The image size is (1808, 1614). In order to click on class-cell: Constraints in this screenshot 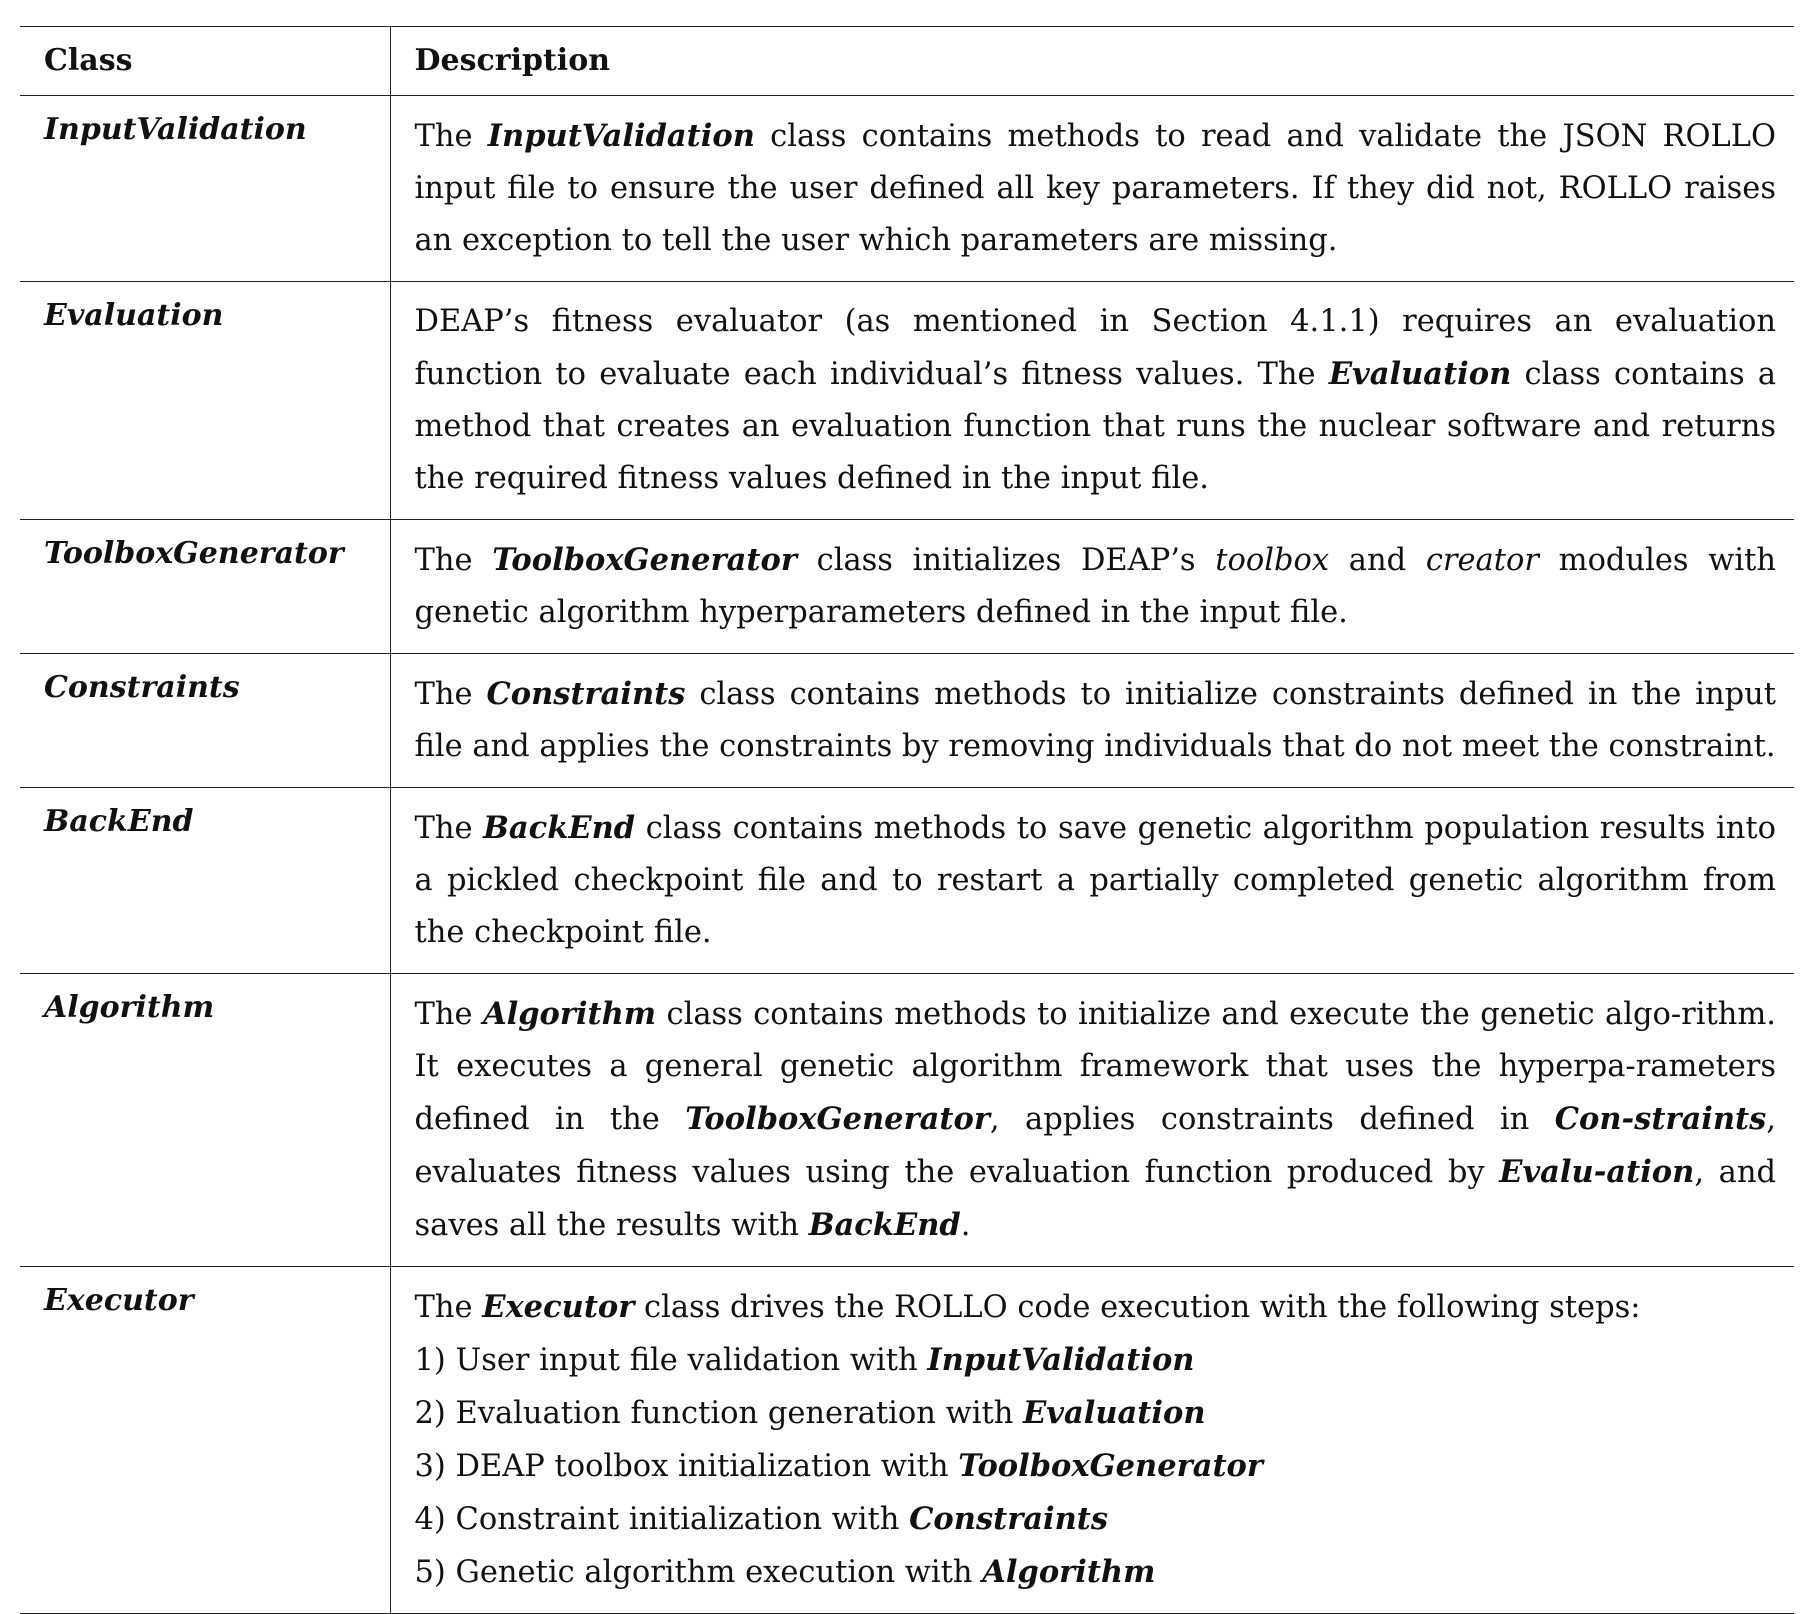, I will do `click(205, 720)`.